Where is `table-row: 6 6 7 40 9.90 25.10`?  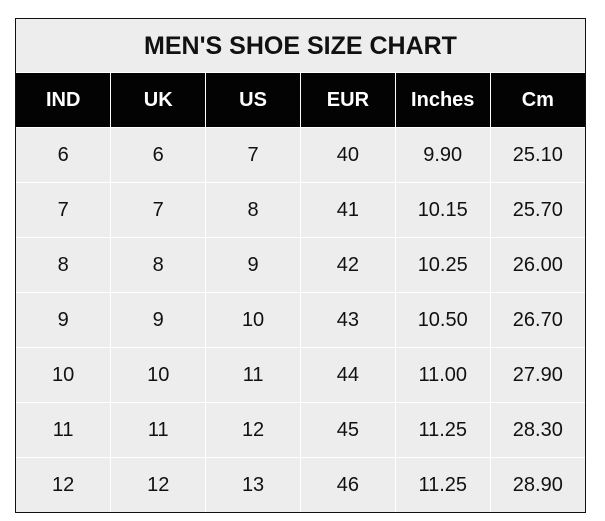
table-row: 6 6 7 40 9.90 25.10 is located at coordinates (300, 155).